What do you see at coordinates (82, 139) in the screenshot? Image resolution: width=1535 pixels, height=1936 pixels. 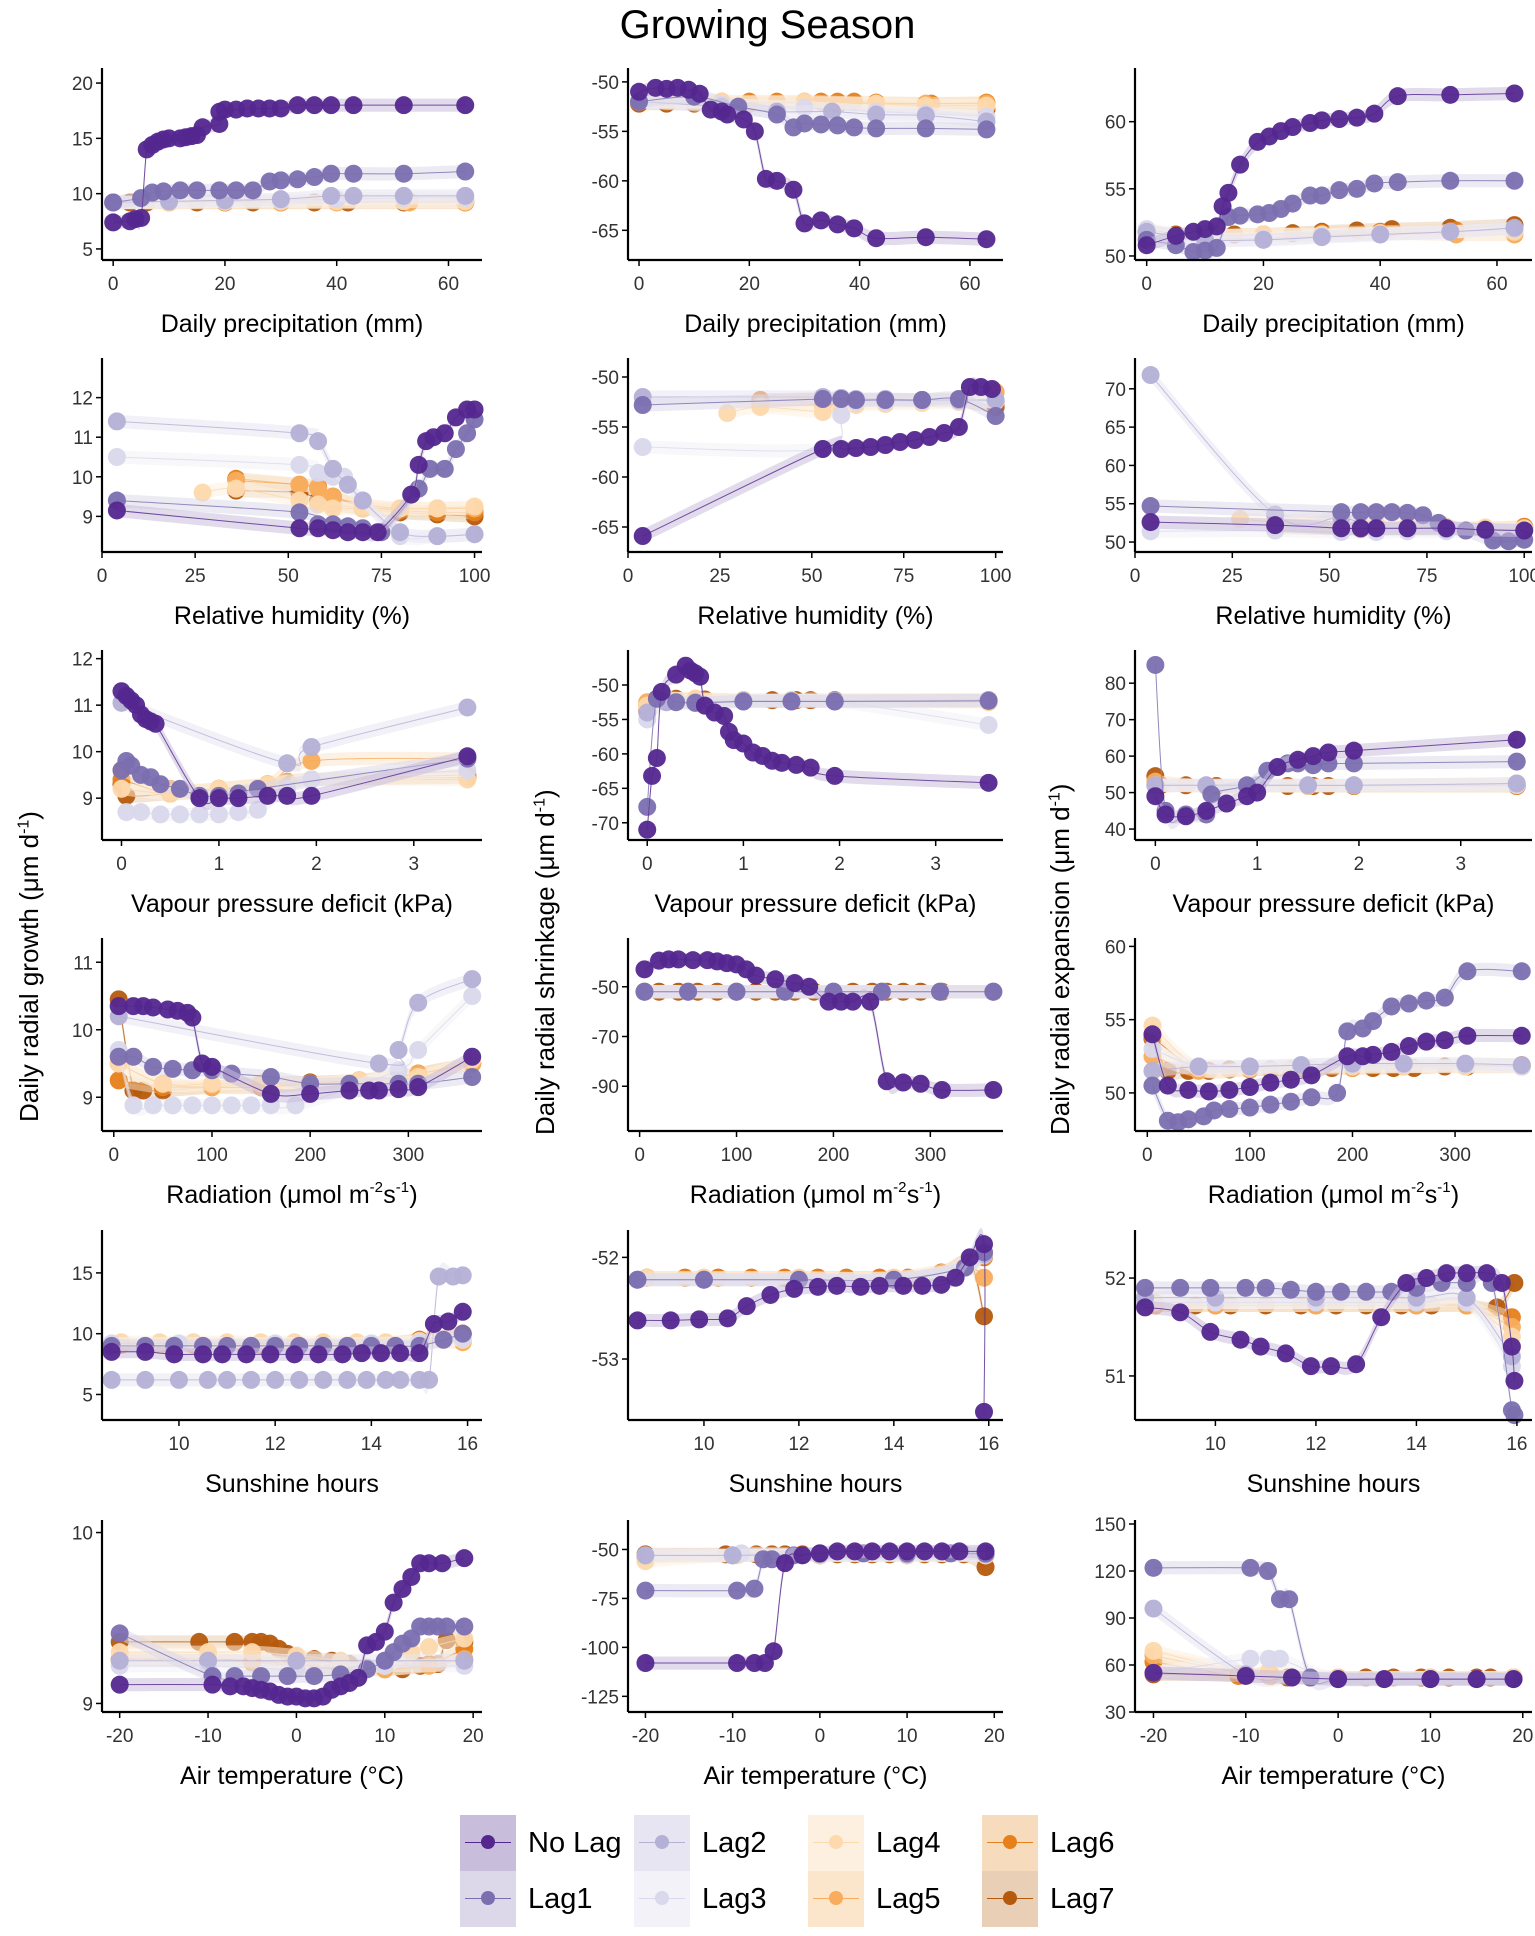 I see `y-tick-label: 15` at bounding box center [82, 139].